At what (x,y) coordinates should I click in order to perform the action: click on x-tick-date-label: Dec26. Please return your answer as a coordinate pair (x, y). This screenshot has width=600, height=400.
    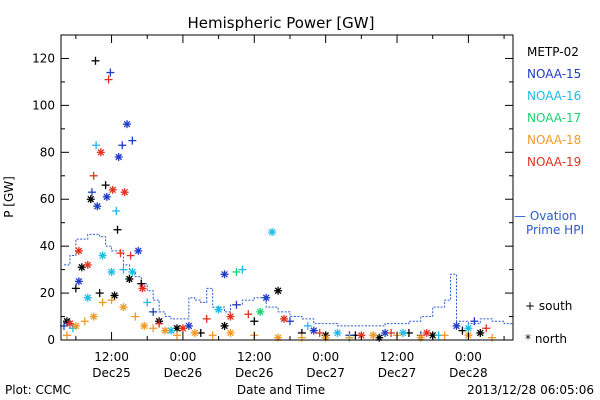
    Looking at the image, I should click on (254, 373).